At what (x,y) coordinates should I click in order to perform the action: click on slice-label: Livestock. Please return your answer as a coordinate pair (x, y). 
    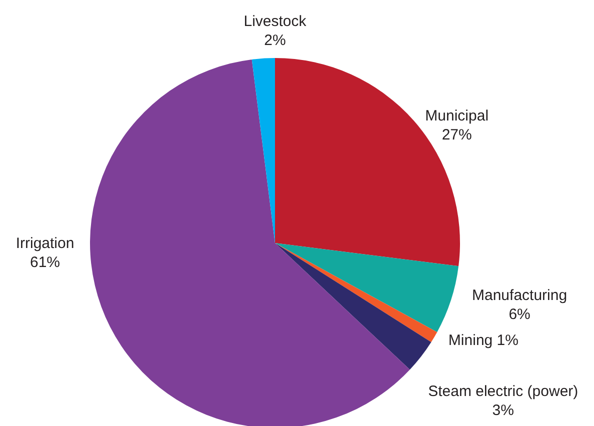
    Looking at the image, I should click on (275, 21).